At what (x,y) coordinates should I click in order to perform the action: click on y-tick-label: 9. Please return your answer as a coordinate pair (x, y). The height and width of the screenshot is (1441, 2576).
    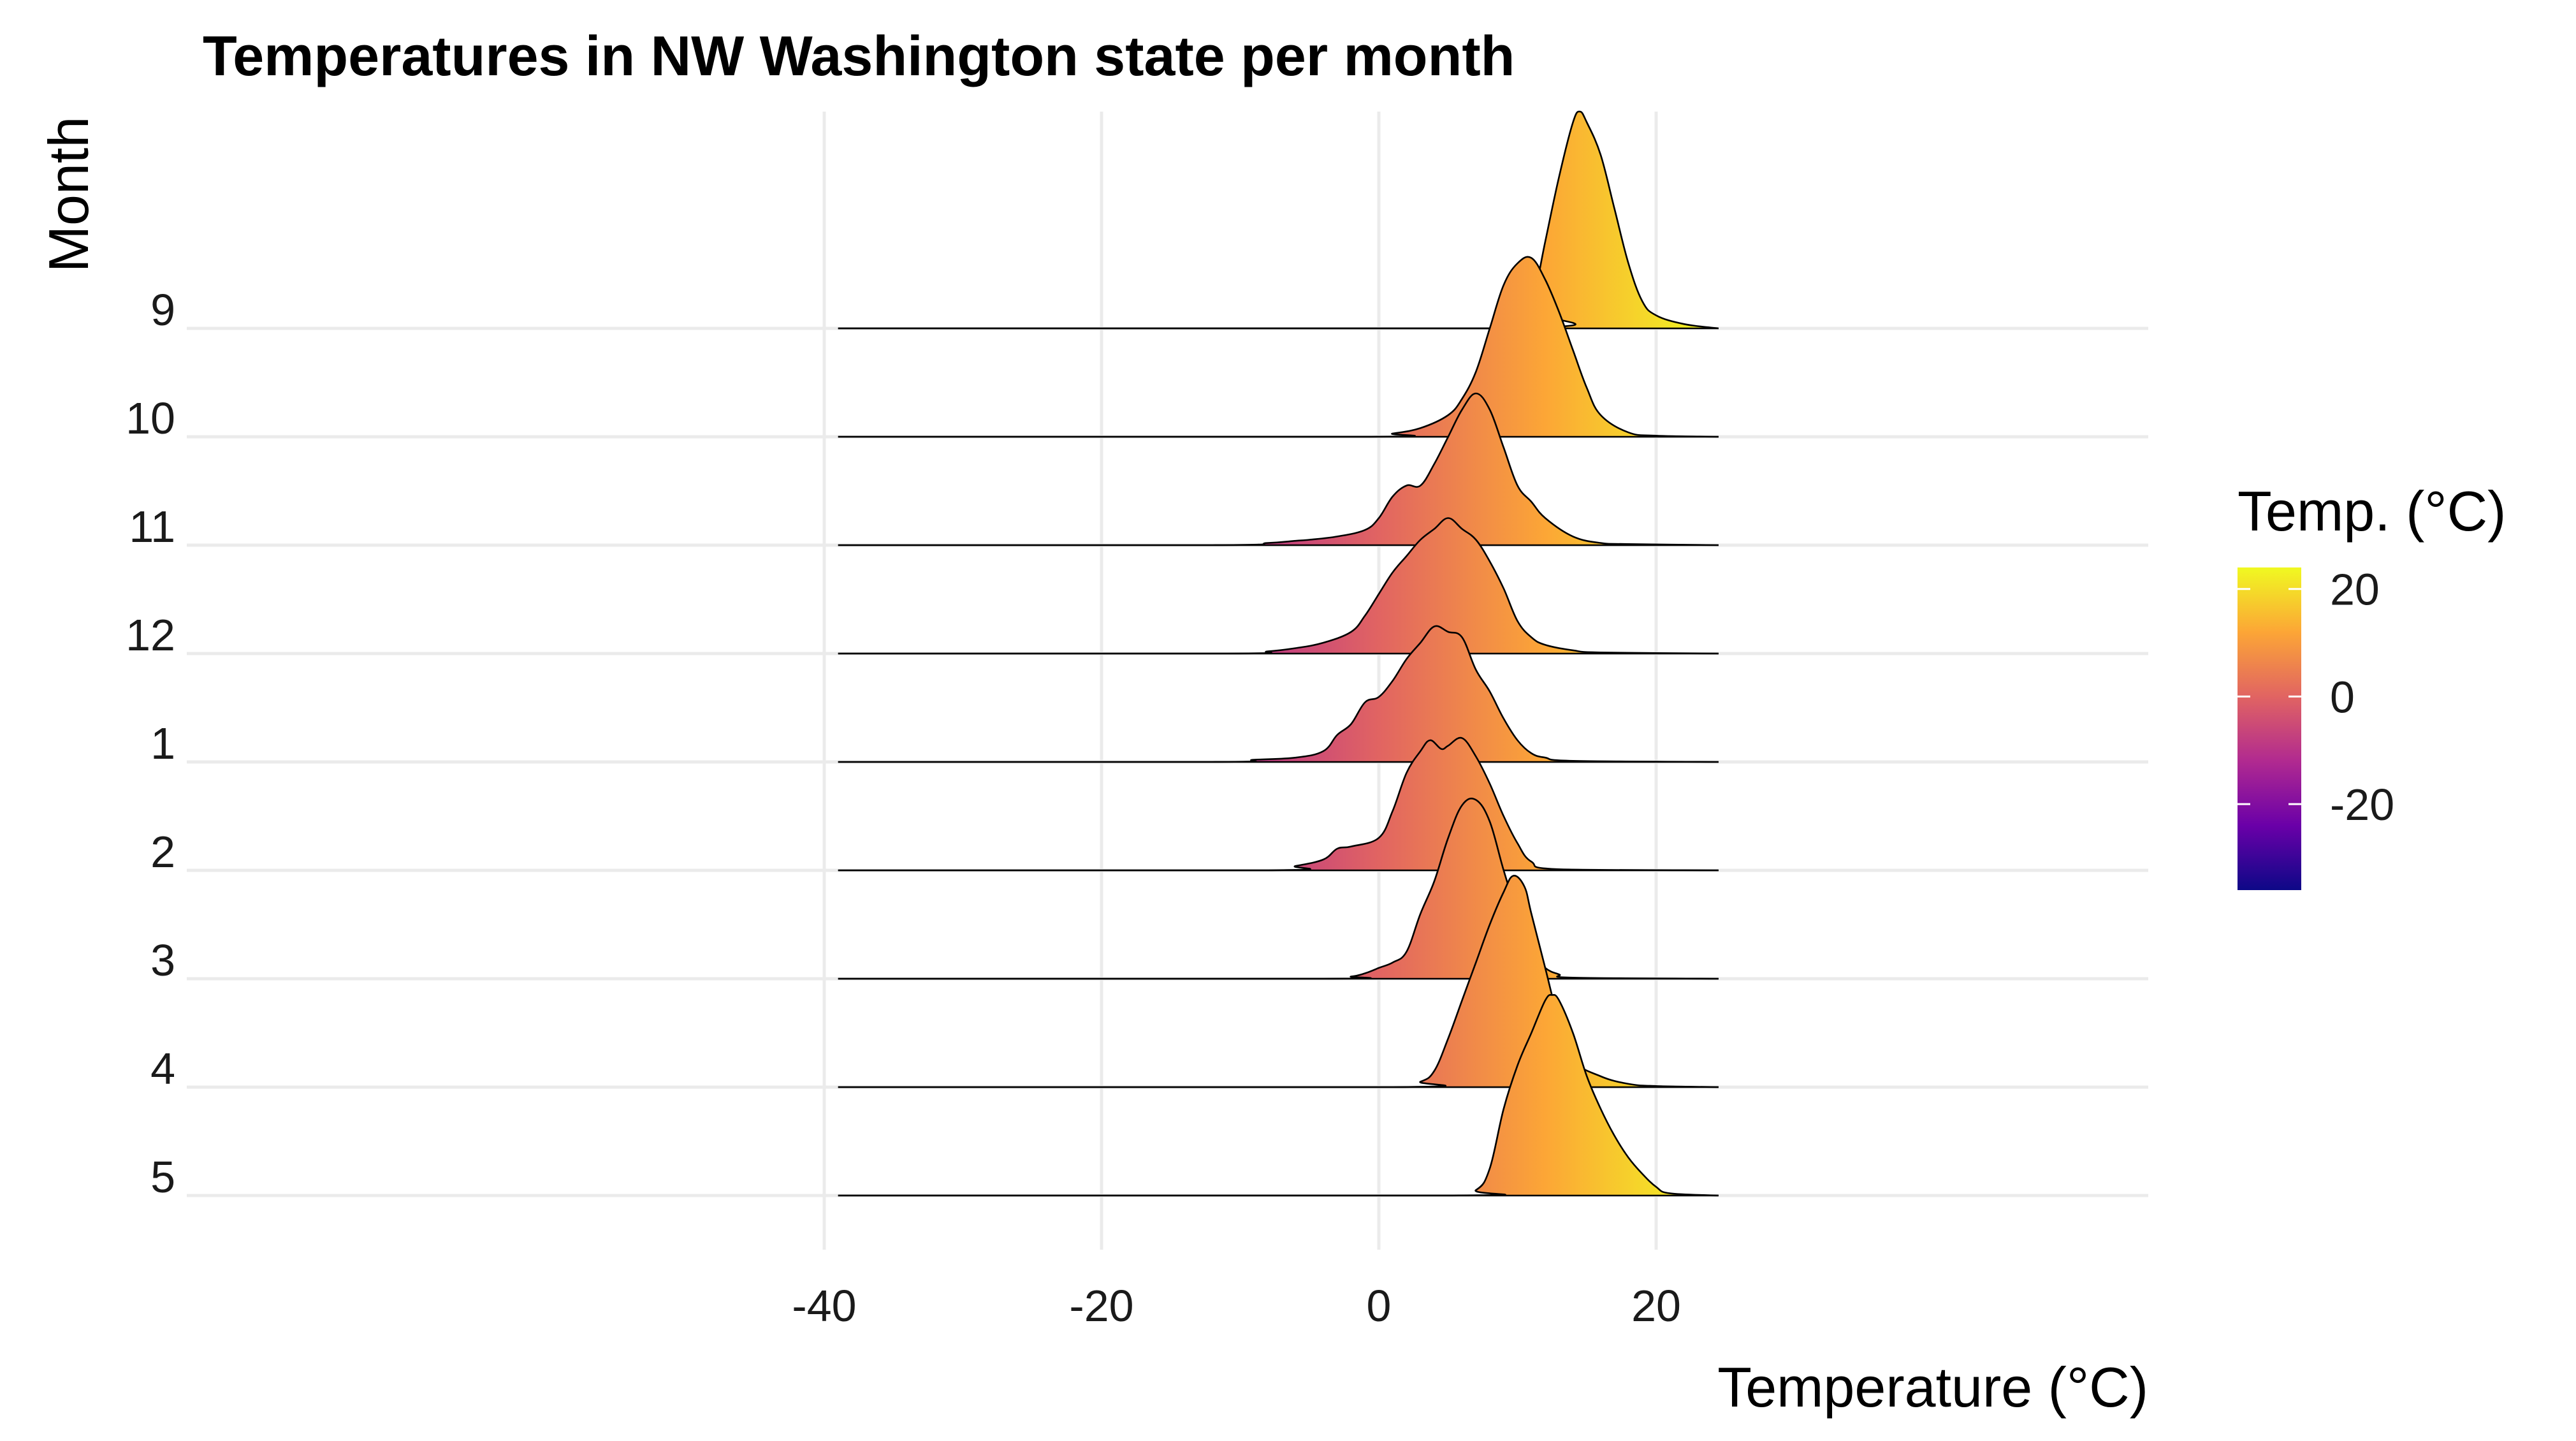
    Looking at the image, I should click on (162, 310).